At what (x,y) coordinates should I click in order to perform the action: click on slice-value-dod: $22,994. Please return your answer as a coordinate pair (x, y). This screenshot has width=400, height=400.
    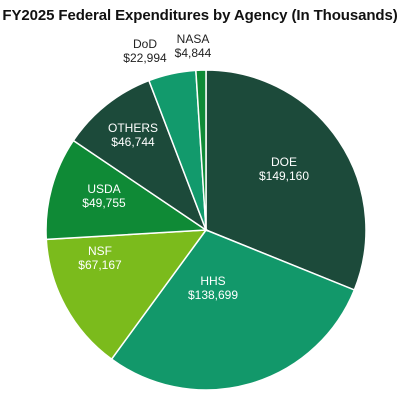
    Looking at the image, I should click on (145, 58).